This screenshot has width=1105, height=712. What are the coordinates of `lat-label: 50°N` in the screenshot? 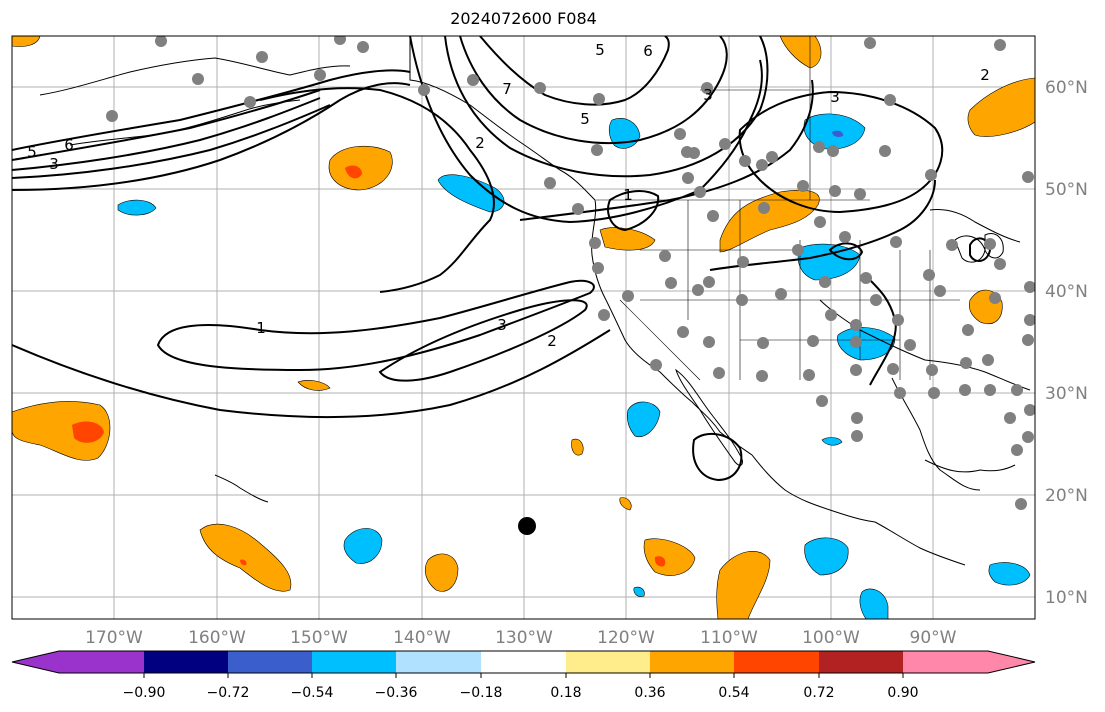 It's located at (1066, 190).